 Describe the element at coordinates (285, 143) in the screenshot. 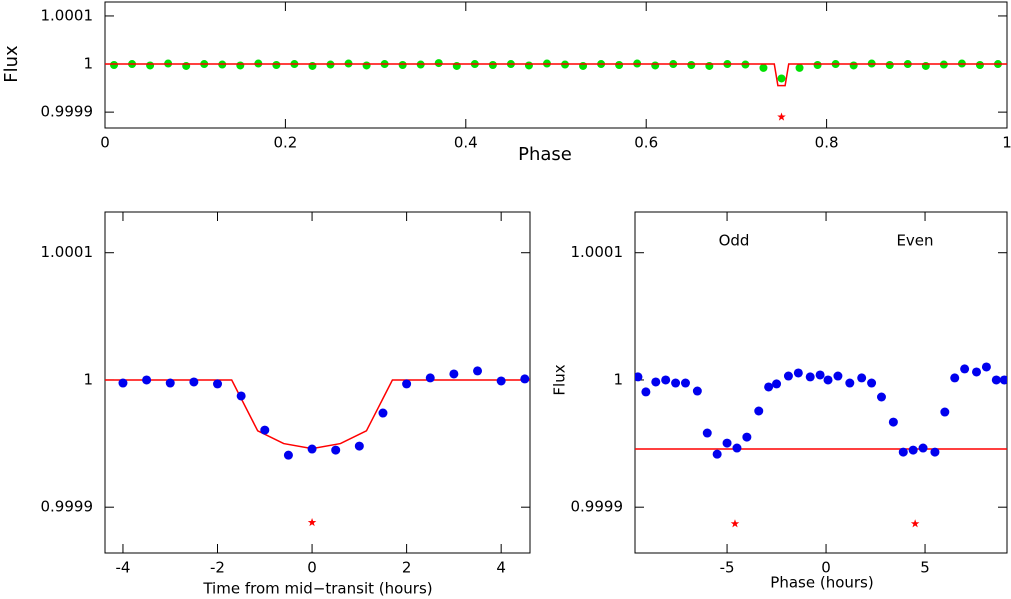

I see `x-tick-label: 0.2` at that location.